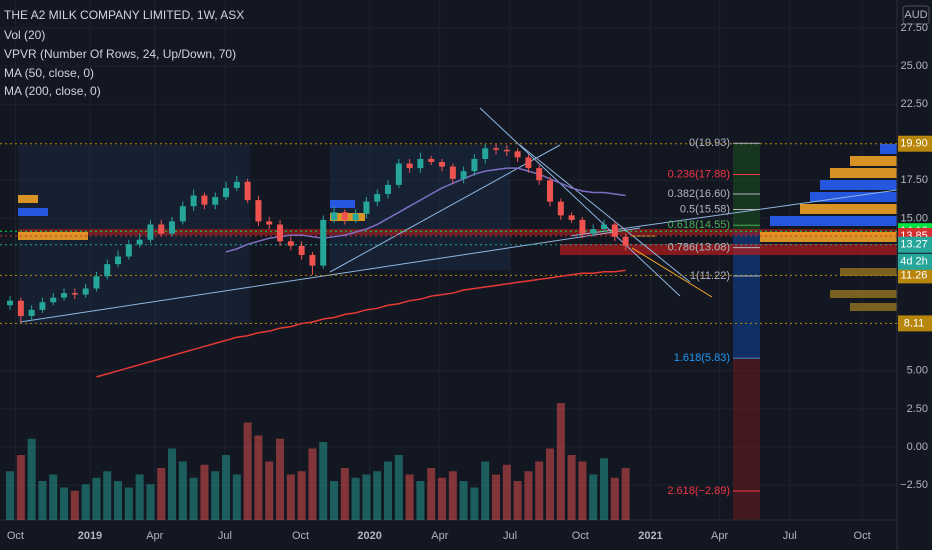 The image size is (932, 550). I want to click on y-tick-label: 17.50, so click(914, 180).